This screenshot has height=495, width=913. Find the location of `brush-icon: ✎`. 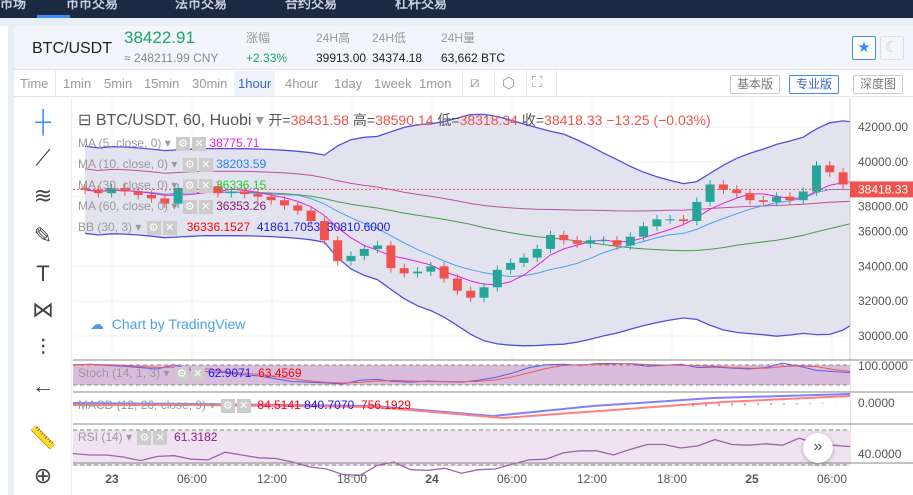

brush-icon: ✎ is located at coordinates (43, 235).